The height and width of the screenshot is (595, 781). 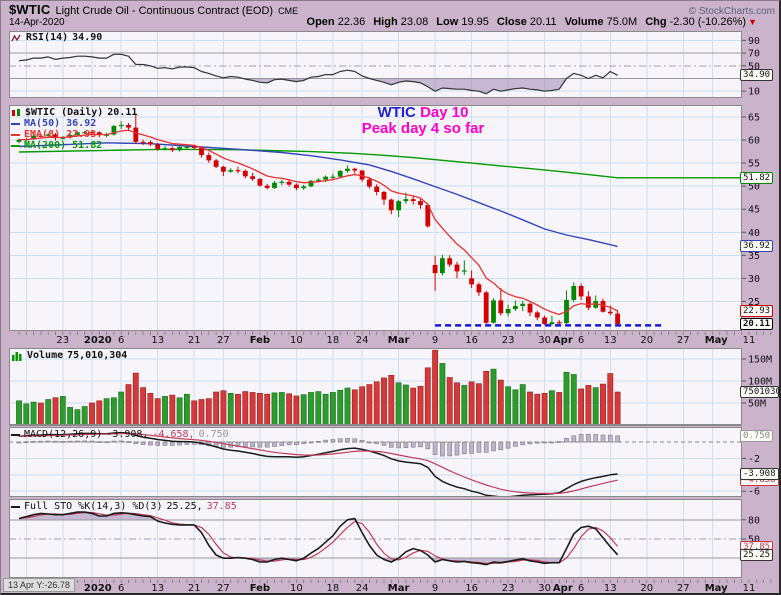 What do you see at coordinates (754, 279) in the screenshot?
I see `y-axis-label: 30` at bounding box center [754, 279].